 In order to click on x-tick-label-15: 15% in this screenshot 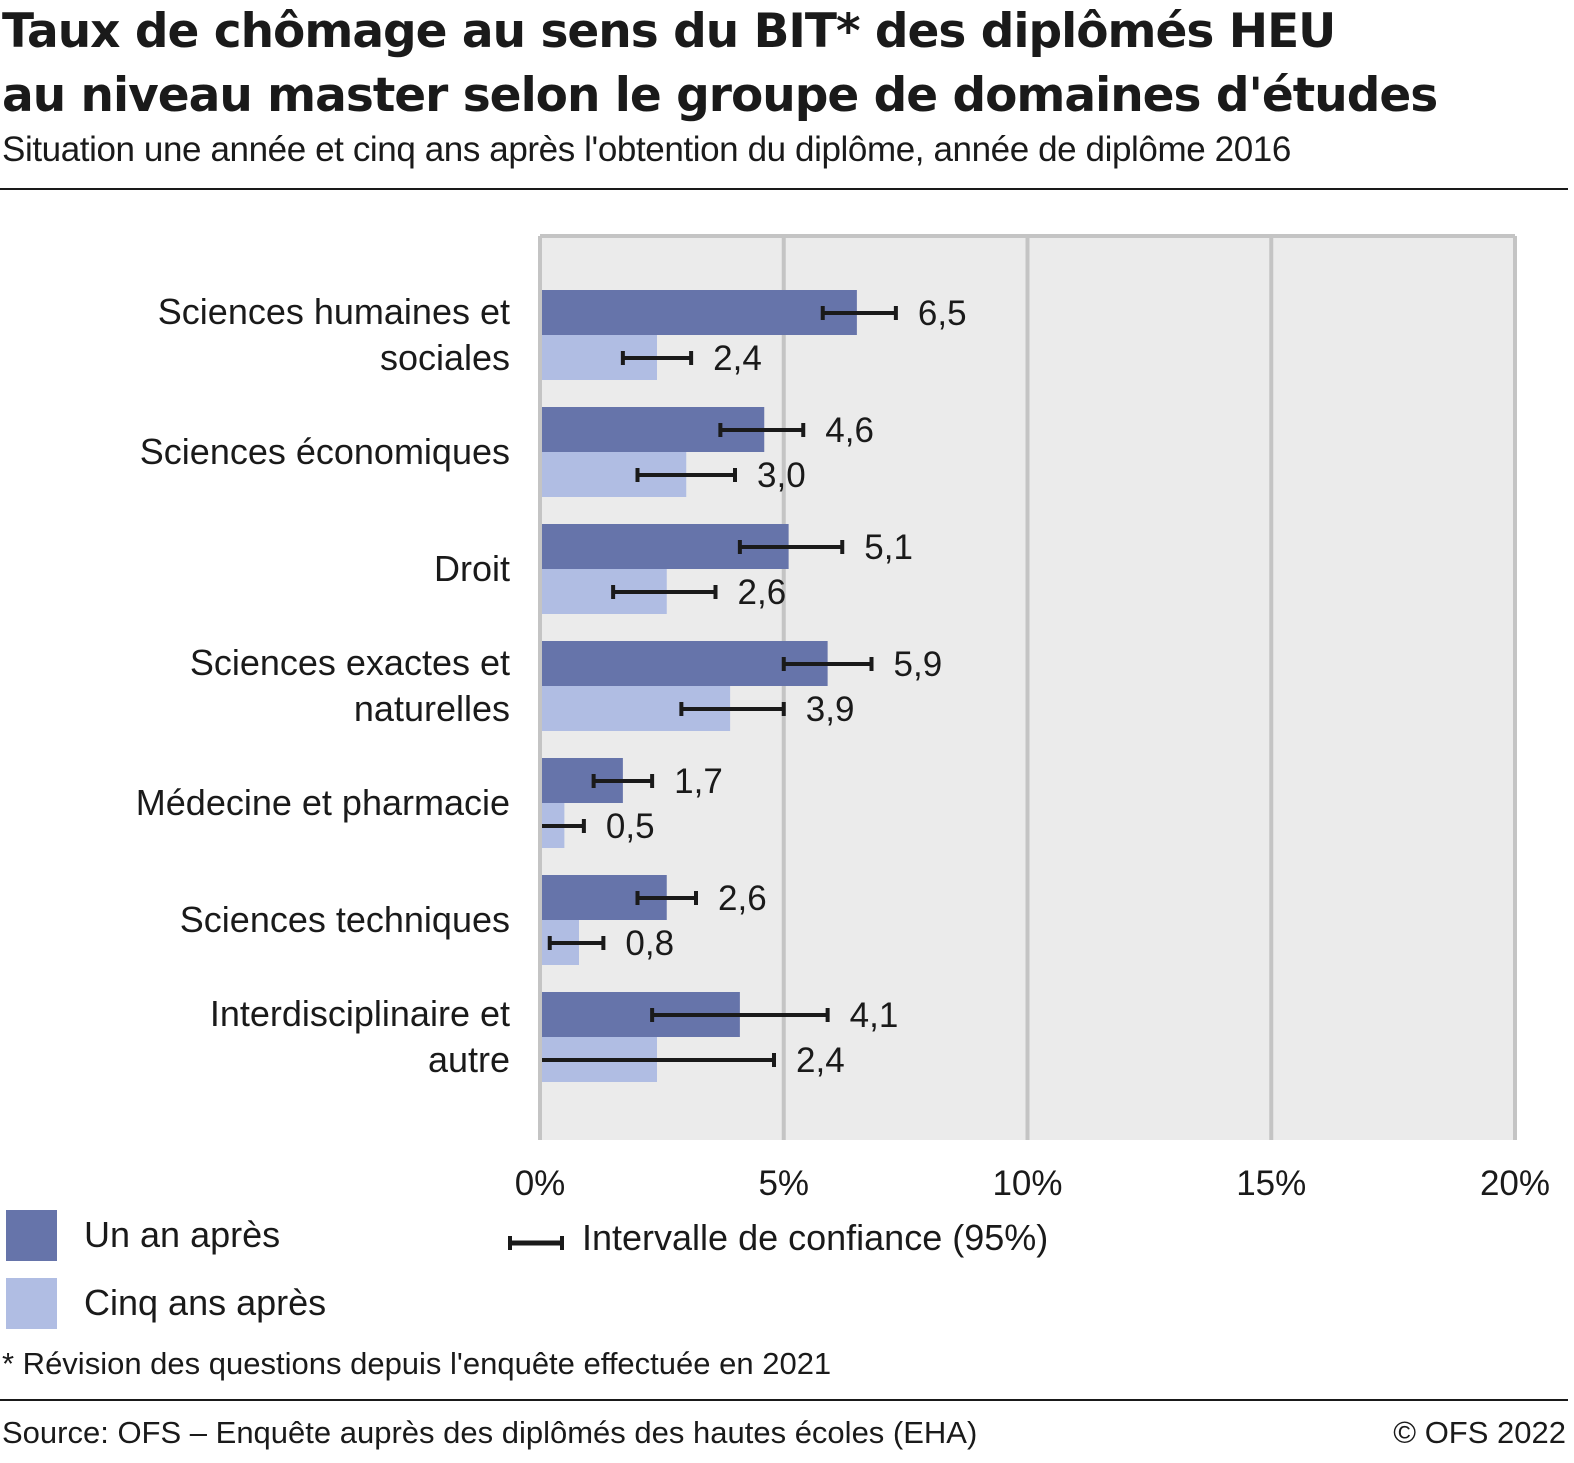, I will do `click(1271, 1183)`.